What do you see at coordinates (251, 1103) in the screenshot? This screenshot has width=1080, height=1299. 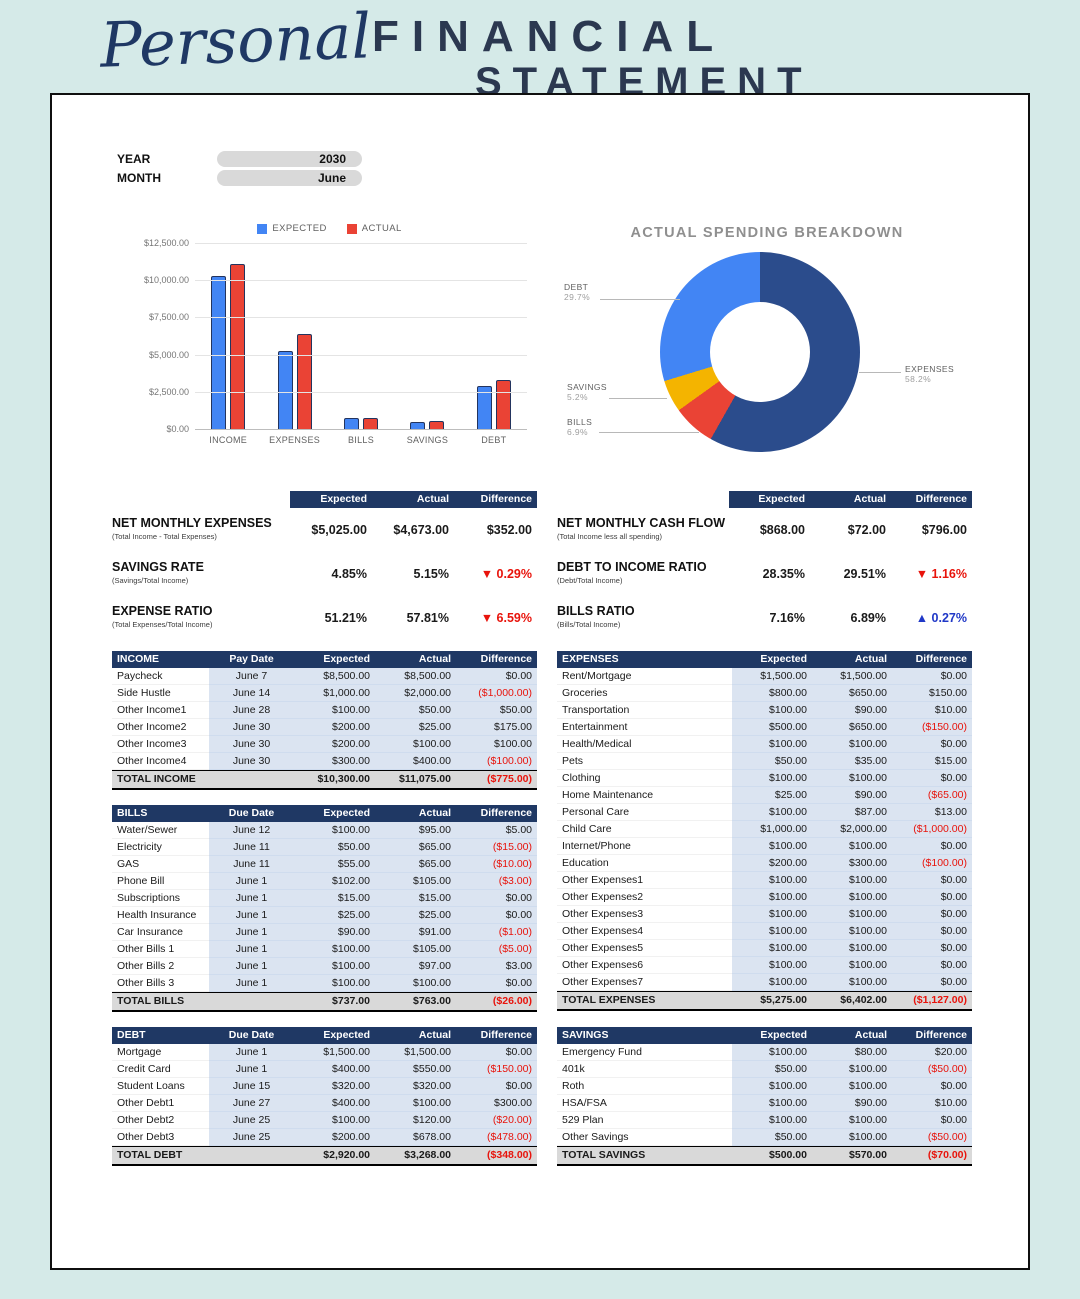 I see `table-cell: June 27` at bounding box center [251, 1103].